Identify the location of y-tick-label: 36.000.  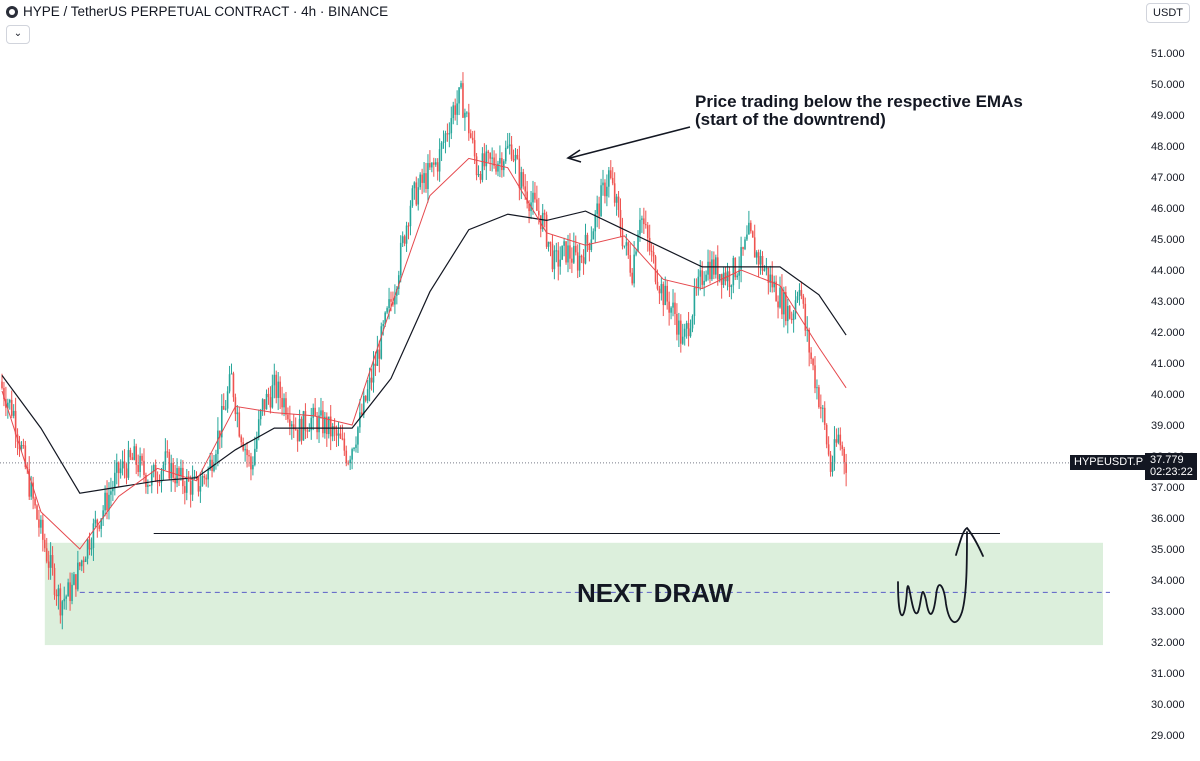
(1168, 519).